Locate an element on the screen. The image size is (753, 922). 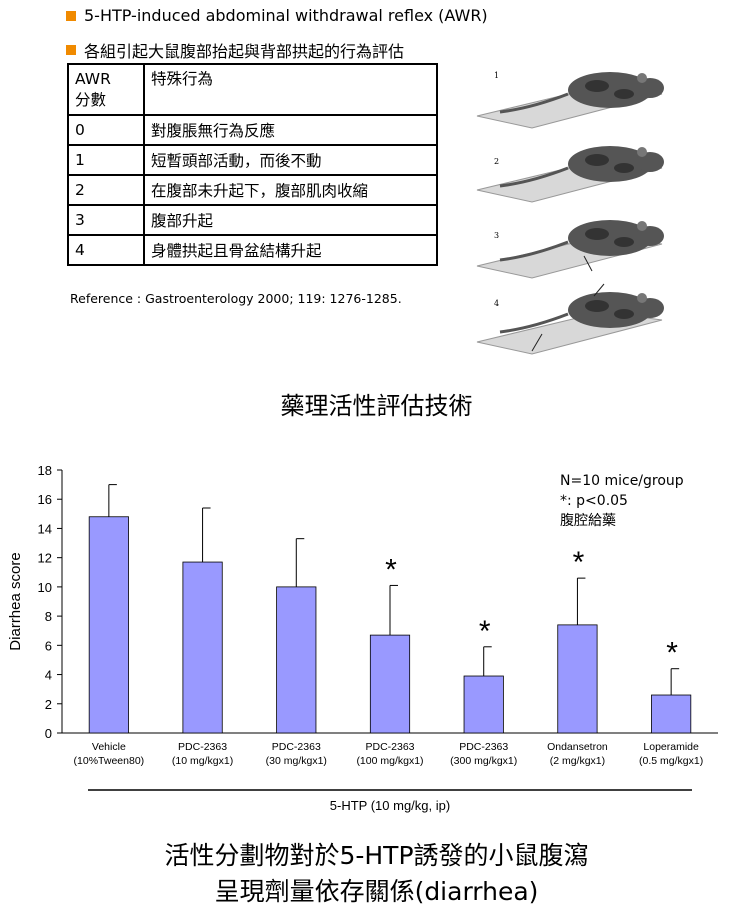
behavior-cell: 短暫頭部活動，而後不動 is located at coordinates (290, 160).